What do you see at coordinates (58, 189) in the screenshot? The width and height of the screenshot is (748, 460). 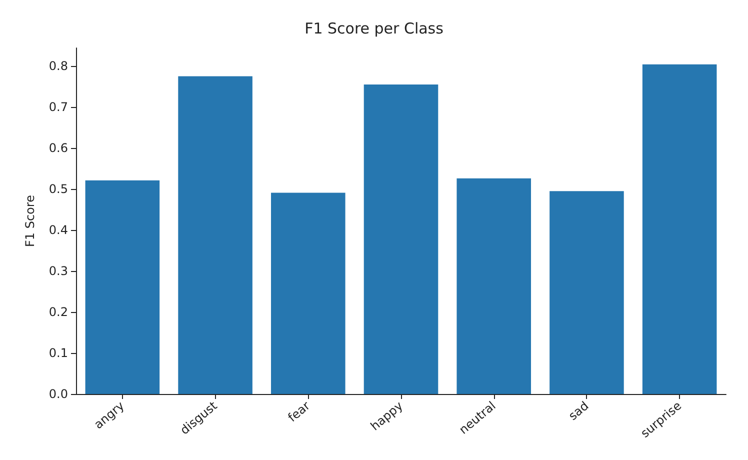 I see `y-tick-label: 0.5` at bounding box center [58, 189].